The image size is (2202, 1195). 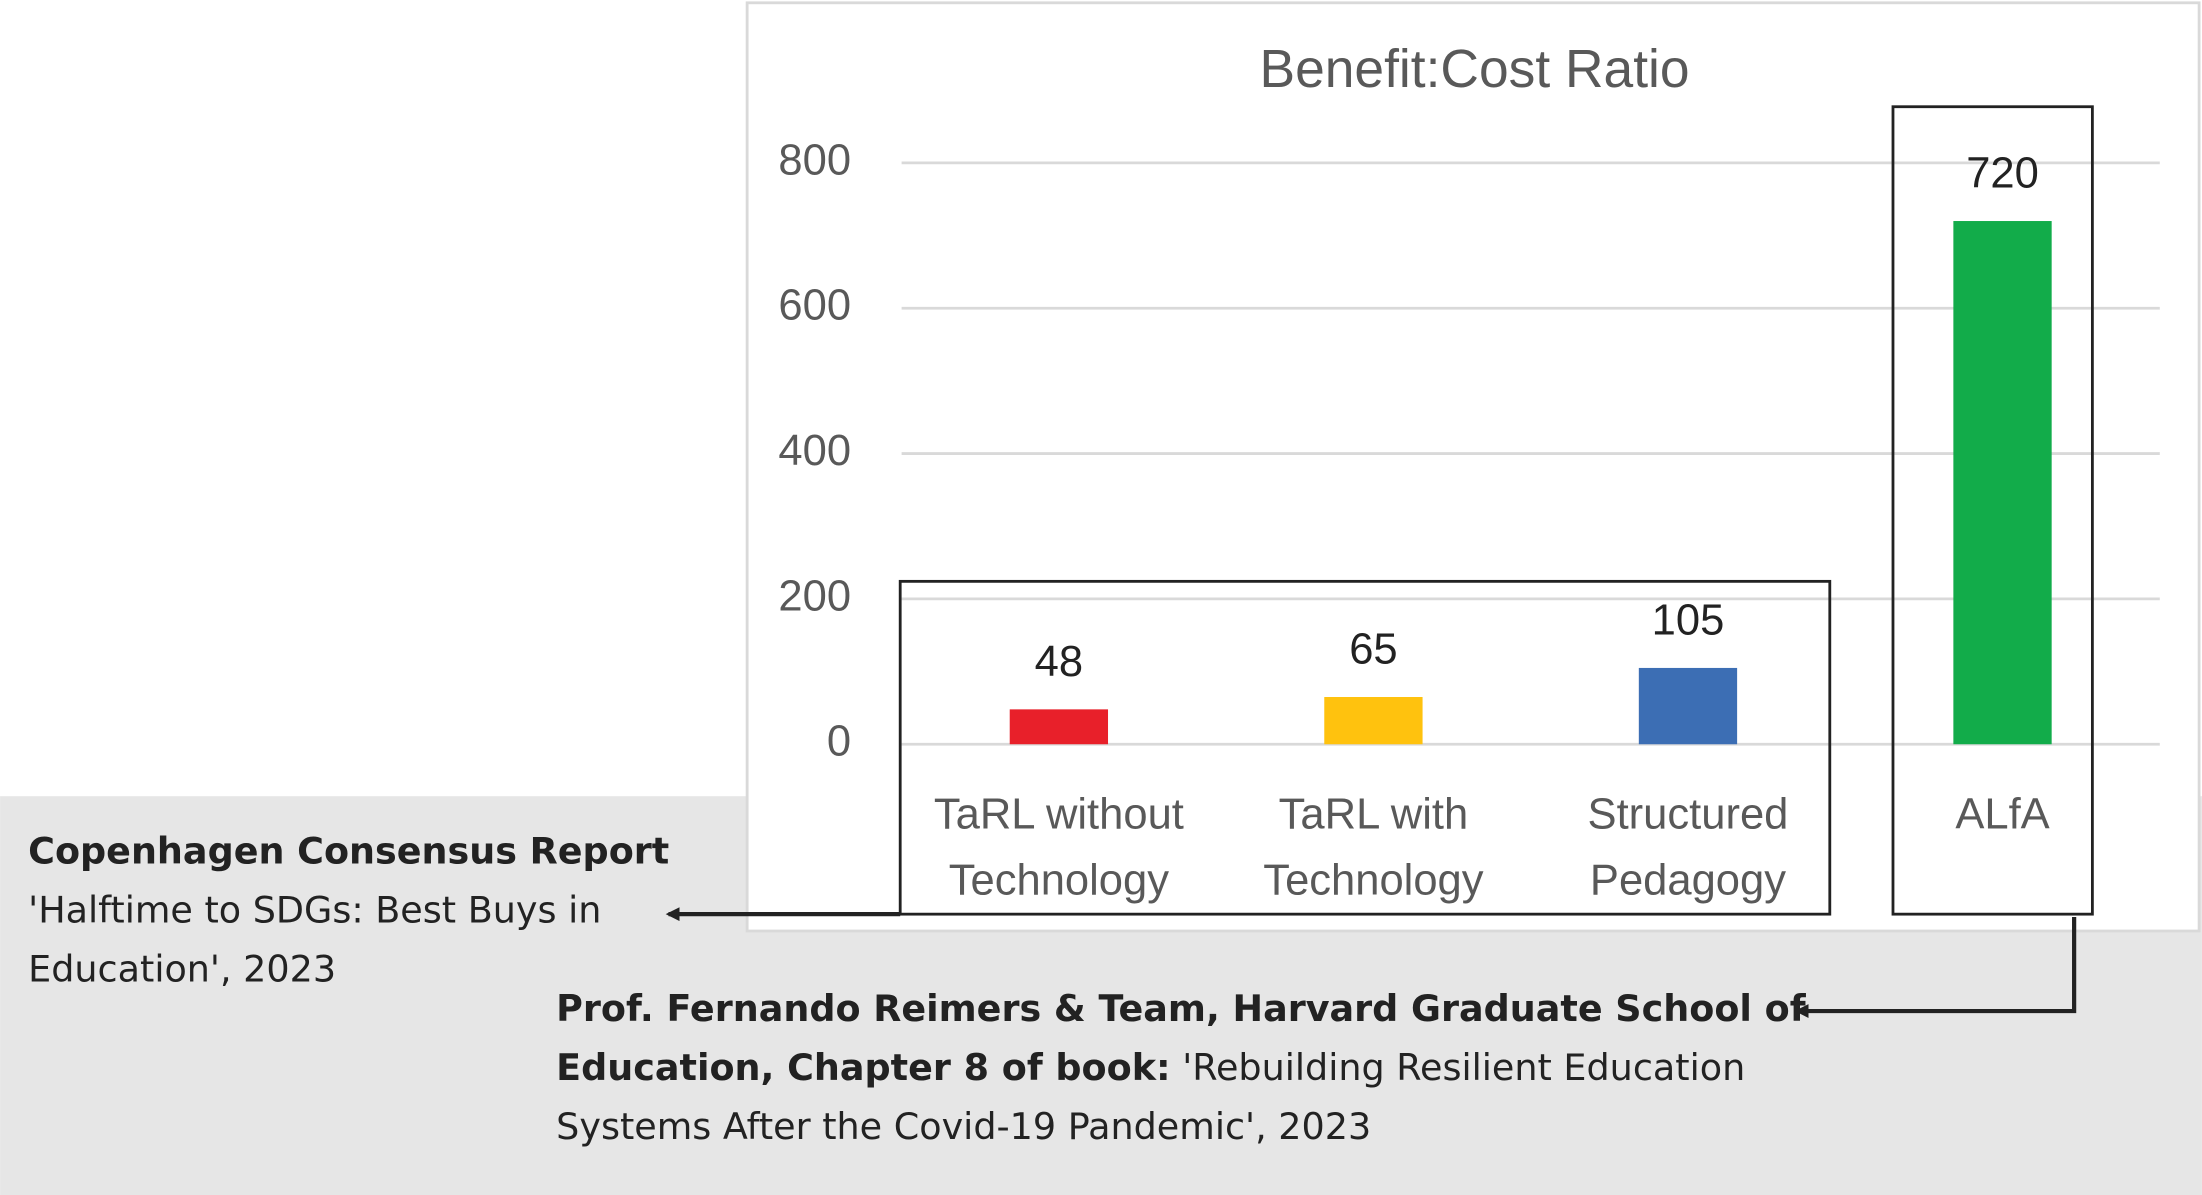 I want to click on x-tick-label: TaRL without Technology, so click(x=1058, y=847).